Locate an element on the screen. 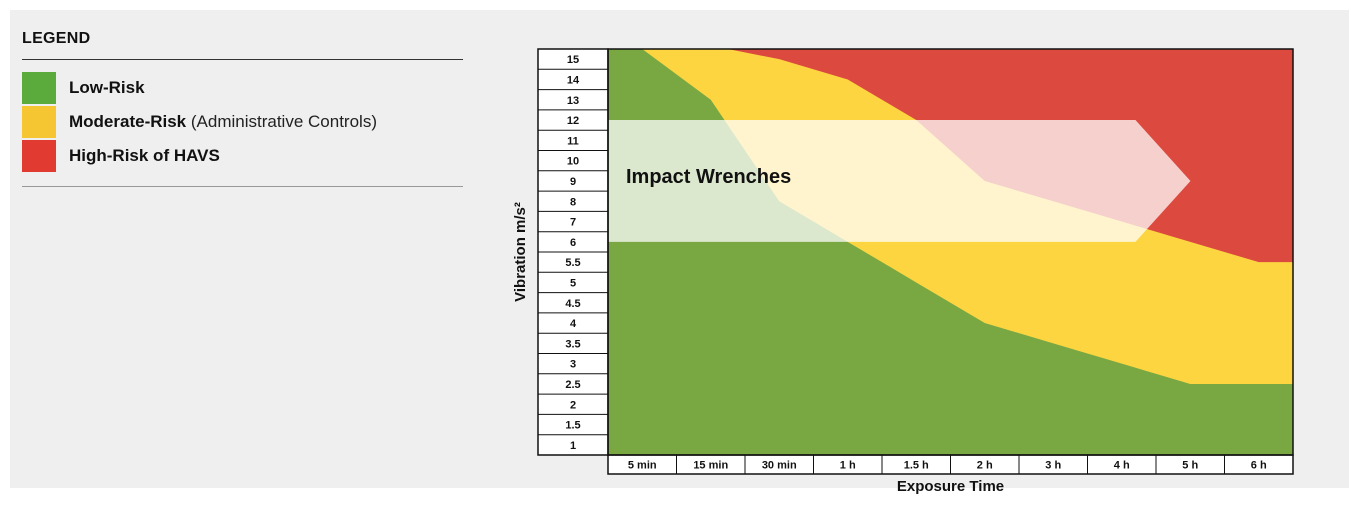  y-tick-label: 2.5 is located at coordinates (572, 385).